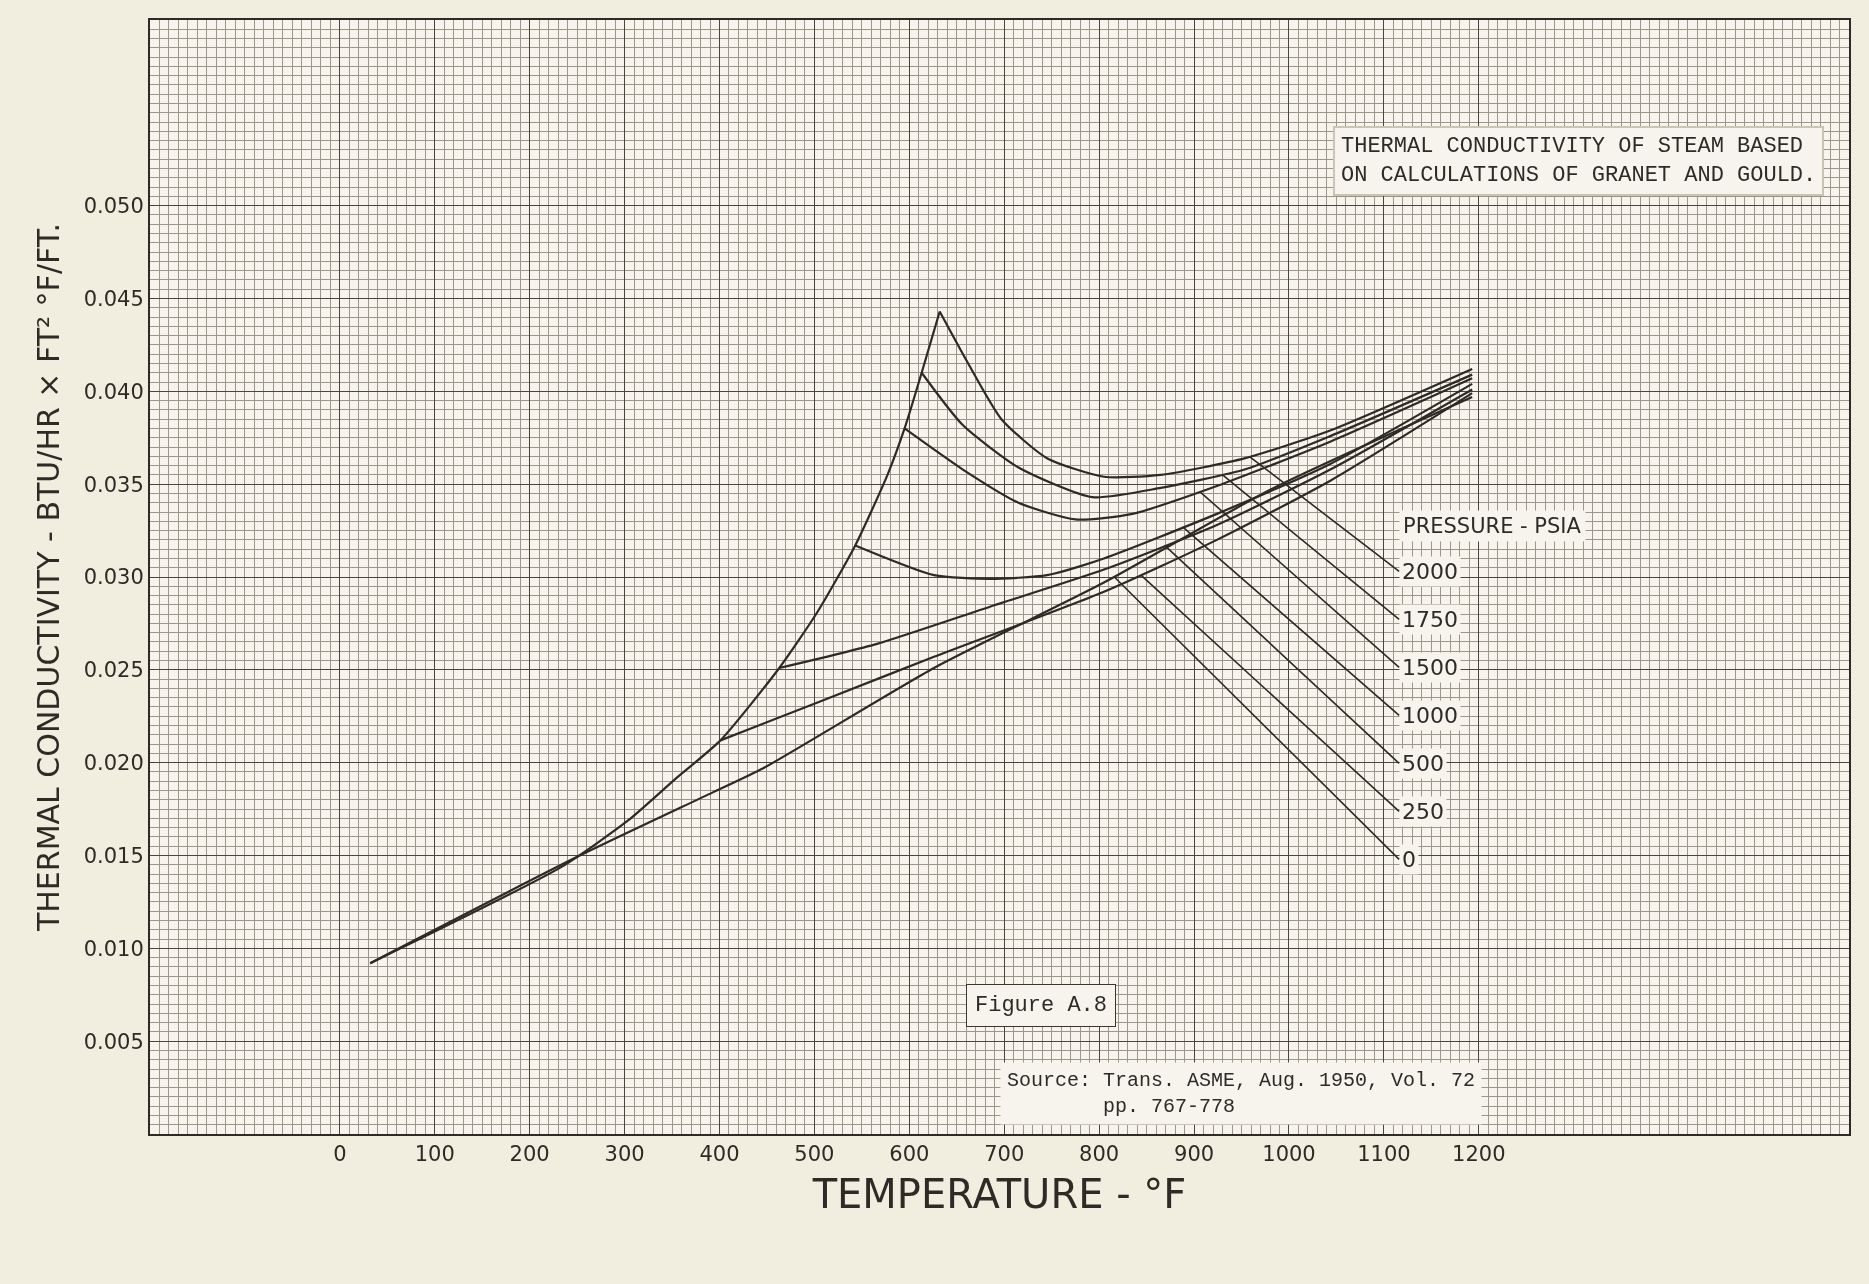 The width and height of the screenshot is (1869, 1284). I want to click on annotation: 1000, so click(1430, 715).